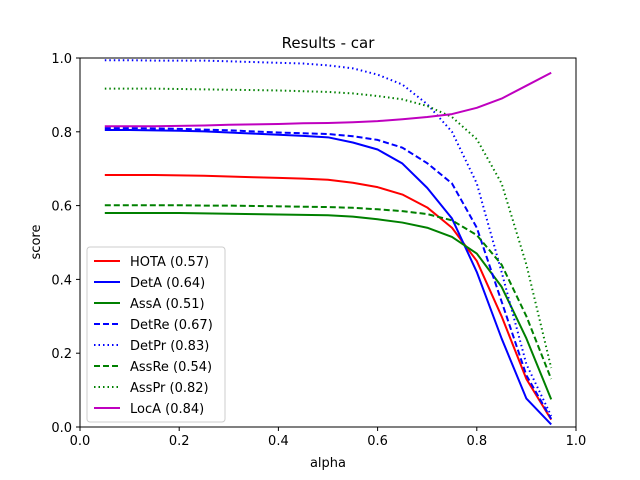  I want to click on y-tick-label-0: 0.0, so click(61, 428).